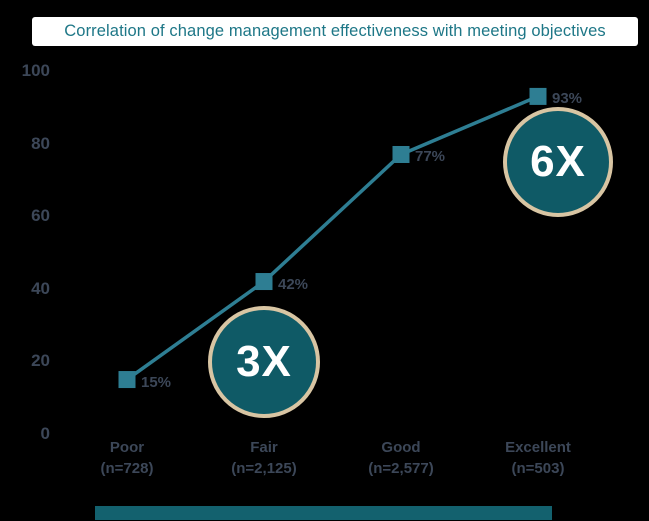  Describe the element at coordinates (40, 216) in the screenshot. I see `y-axis-tick-60: 60` at that location.